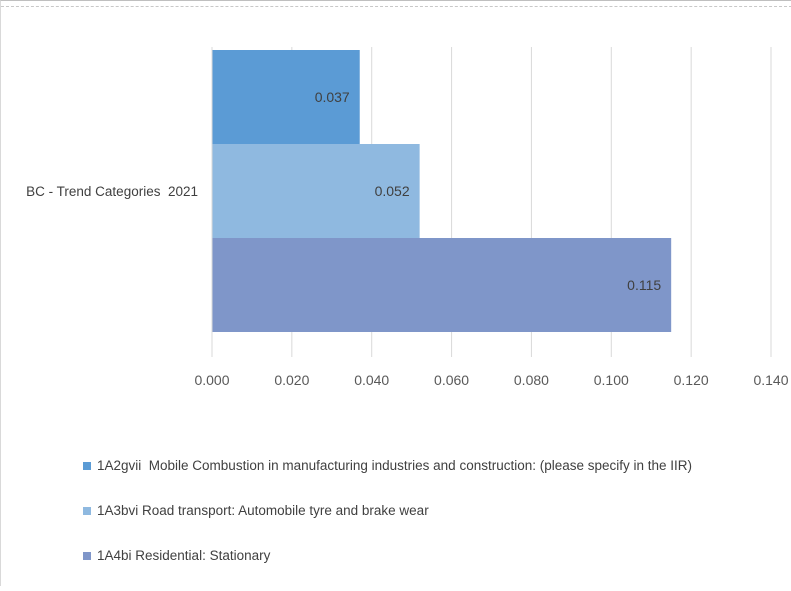 This screenshot has width=791, height=591. I want to click on x-tick-label: 0.060, so click(451, 380).